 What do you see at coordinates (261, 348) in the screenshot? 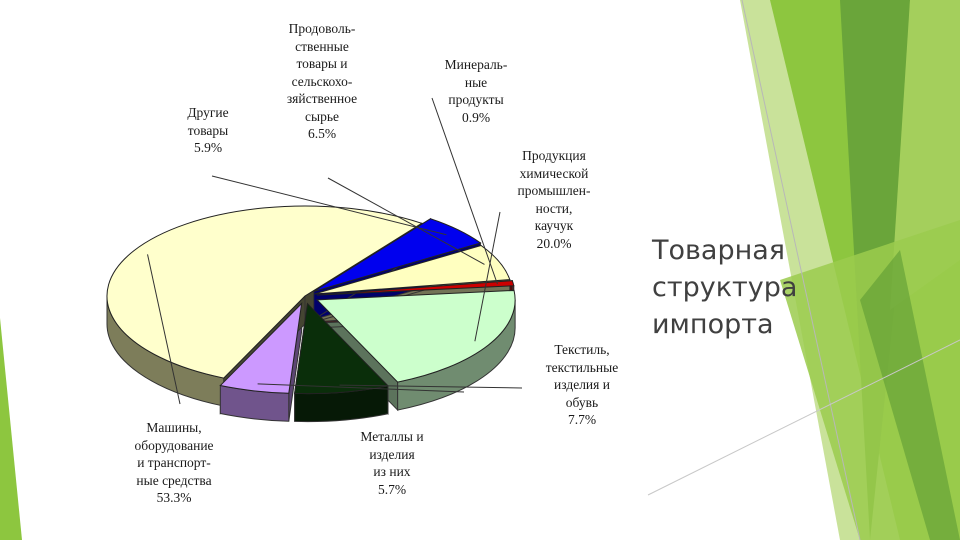
I see `slice-metals` at bounding box center [261, 348].